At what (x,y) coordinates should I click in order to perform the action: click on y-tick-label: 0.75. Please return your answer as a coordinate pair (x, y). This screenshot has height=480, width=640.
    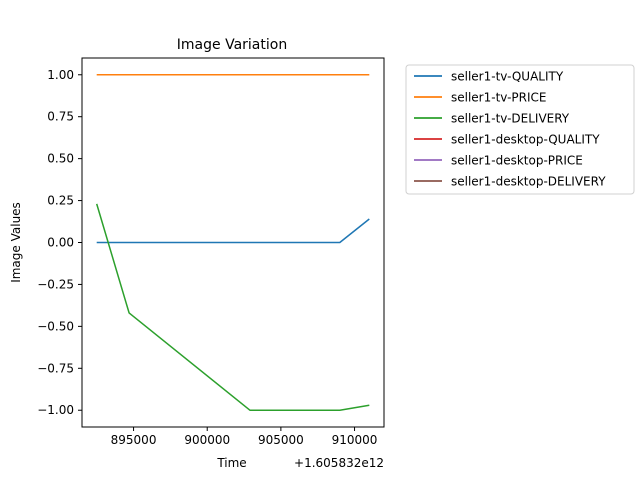
    Looking at the image, I should click on (60, 117).